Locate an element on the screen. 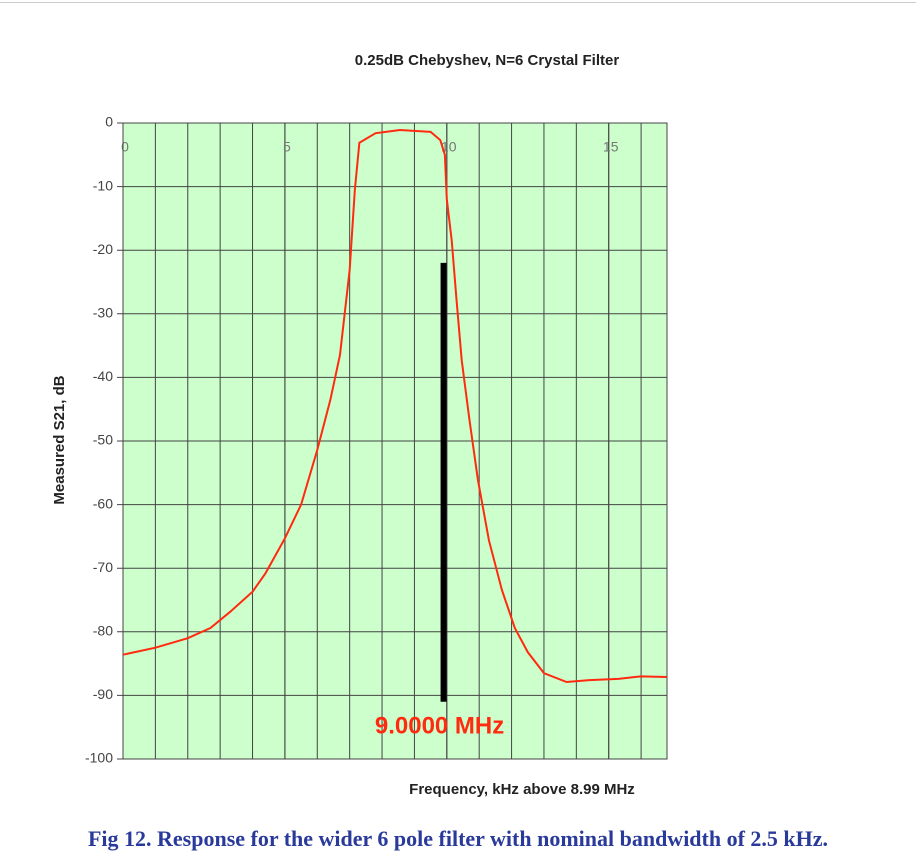 Image resolution: width=916 pixels, height=866 pixels. x-tick-label: 10 is located at coordinates (449, 147).